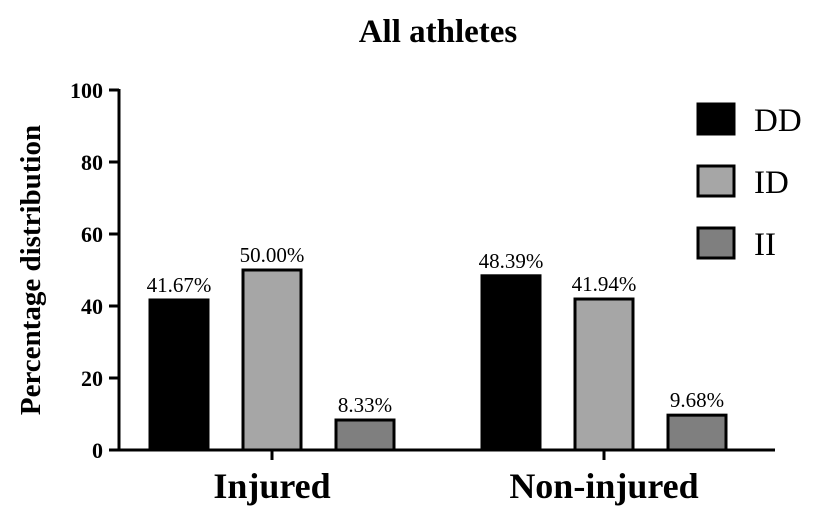  Describe the element at coordinates (511, 261) in the screenshot. I see `data-label: 48.39%` at that location.